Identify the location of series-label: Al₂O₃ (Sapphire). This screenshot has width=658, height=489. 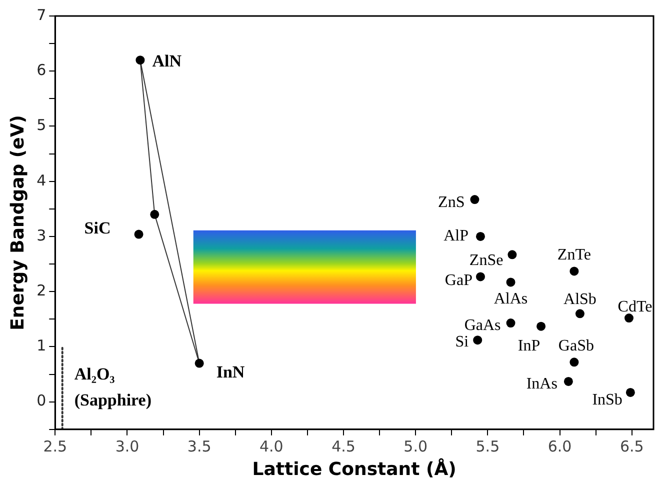
(113, 387).